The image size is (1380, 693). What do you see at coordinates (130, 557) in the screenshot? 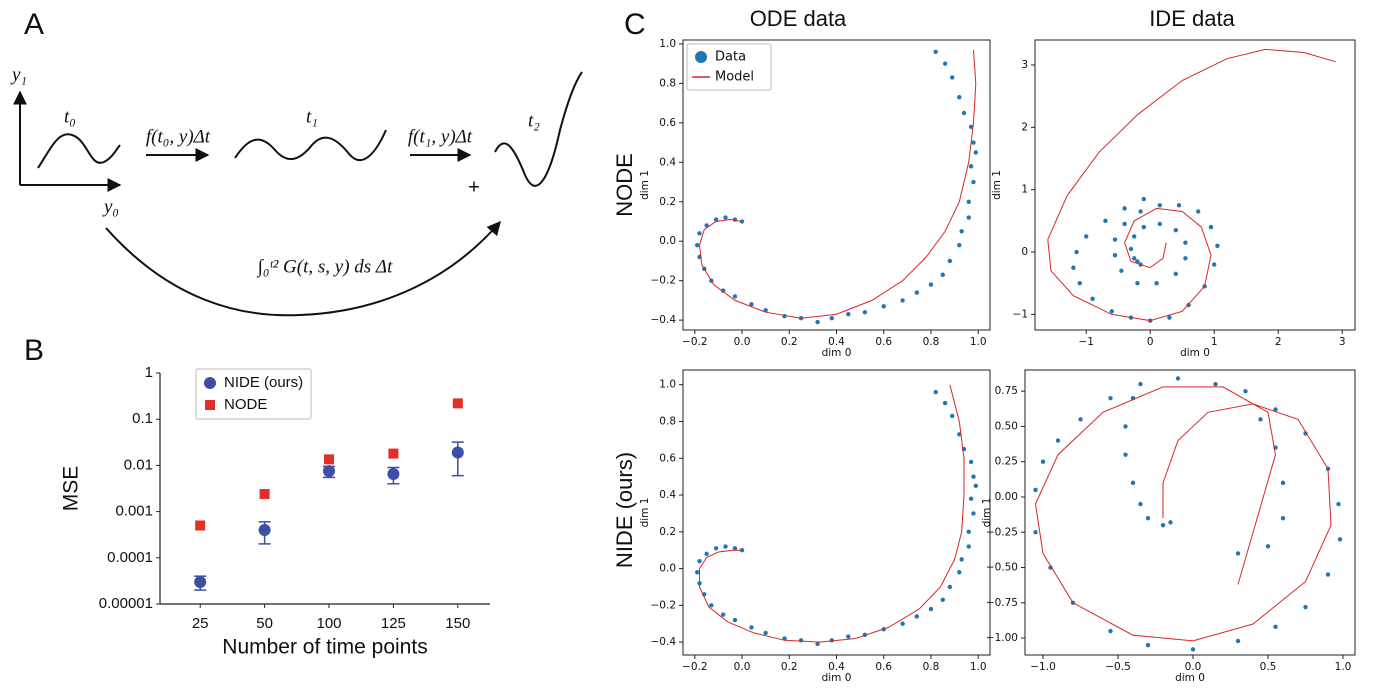
I see `y-tick-label: 0.0001` at bounding box center [130, 557].